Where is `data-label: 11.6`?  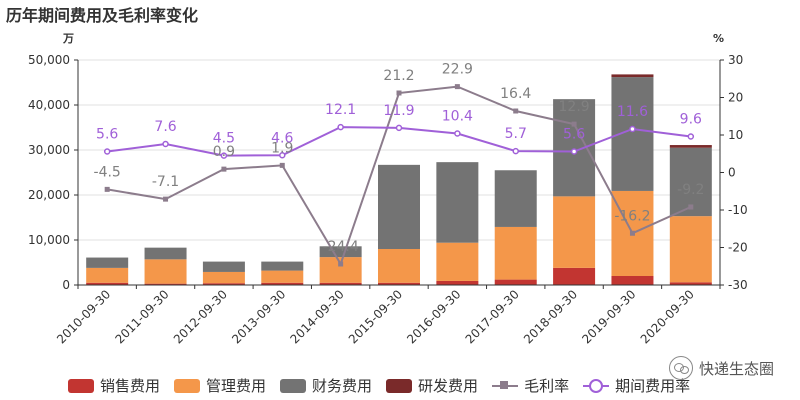
data-label: 11.6 is located at coordinates (632, 112).